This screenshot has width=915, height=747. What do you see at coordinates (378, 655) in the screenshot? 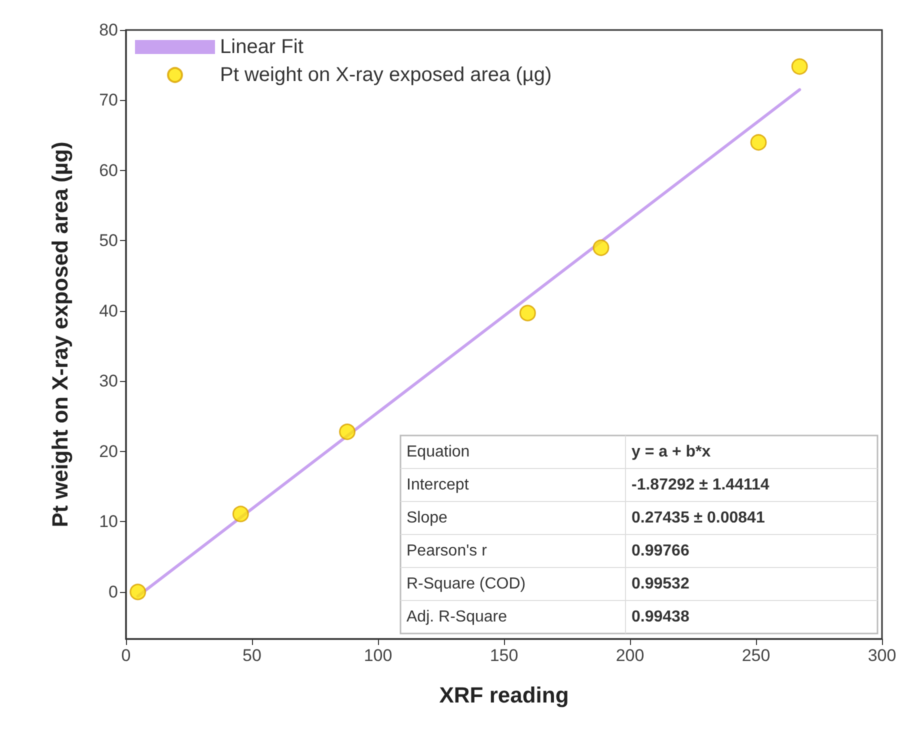
I see `x-tick-label: 100` at bounding box center [378, 655].